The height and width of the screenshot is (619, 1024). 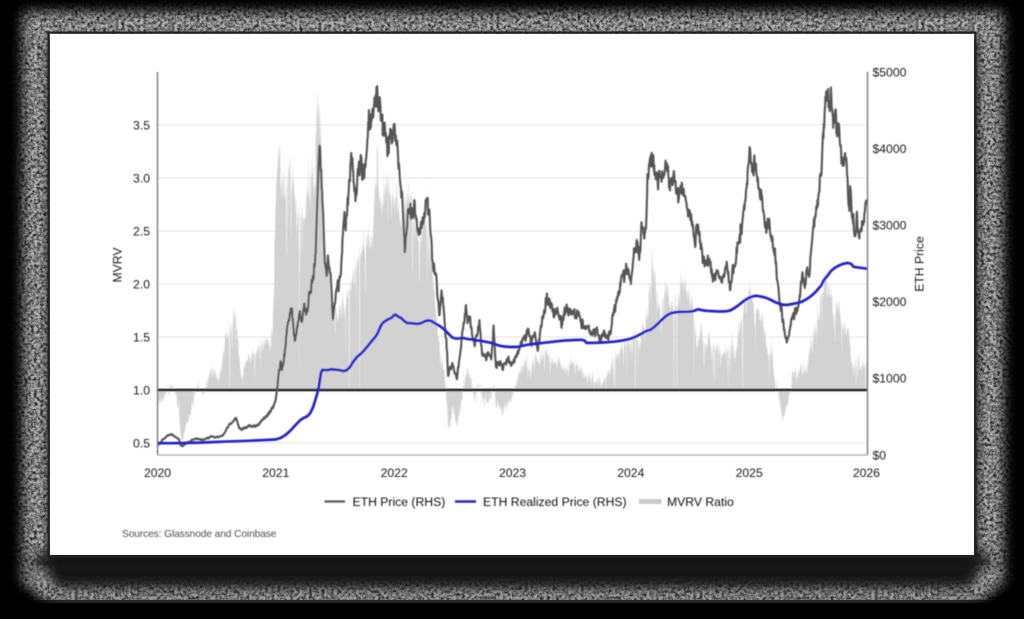 I want to click on svg-text: 2024, so click(x=630, y=473).